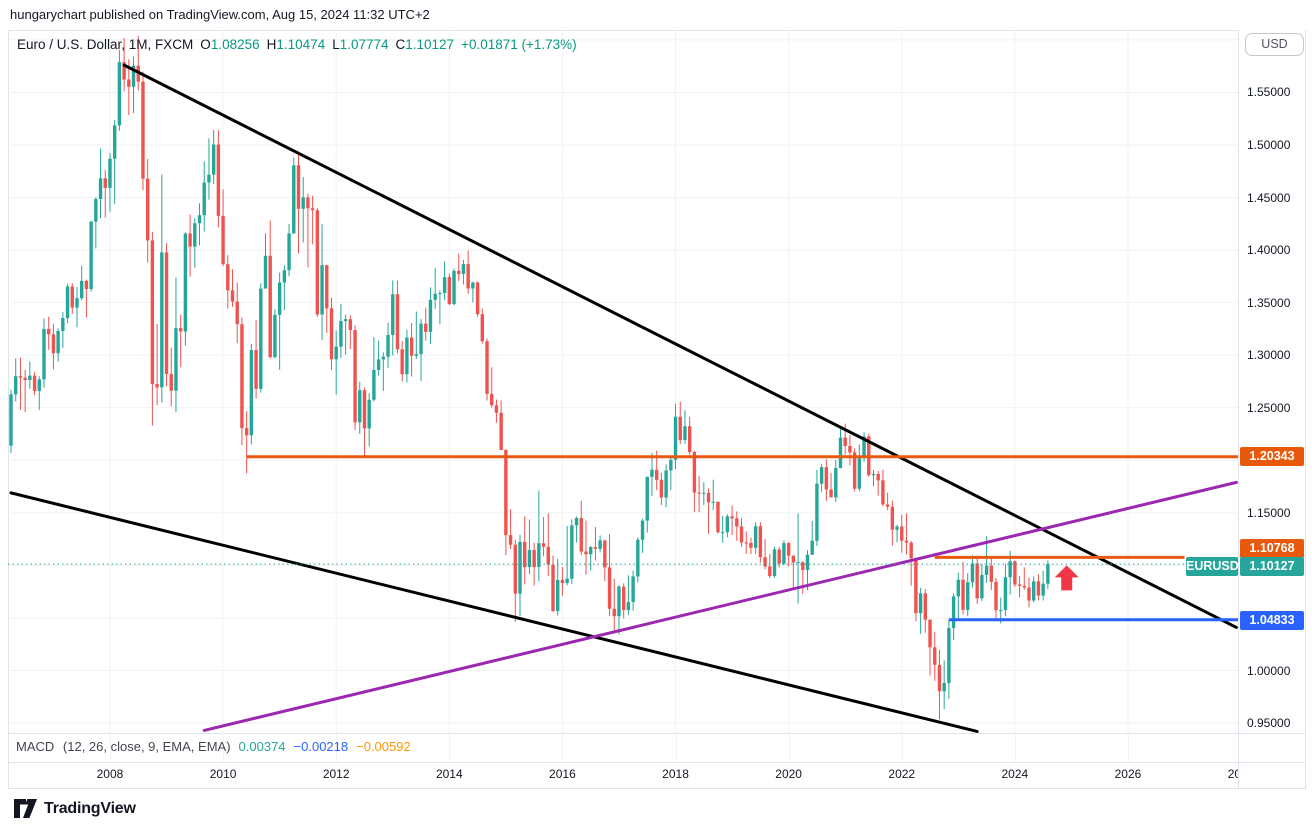  I want to click on symbol-title: Euro / U.S. Dollar, 1M, FXCM, so click(105, 44).